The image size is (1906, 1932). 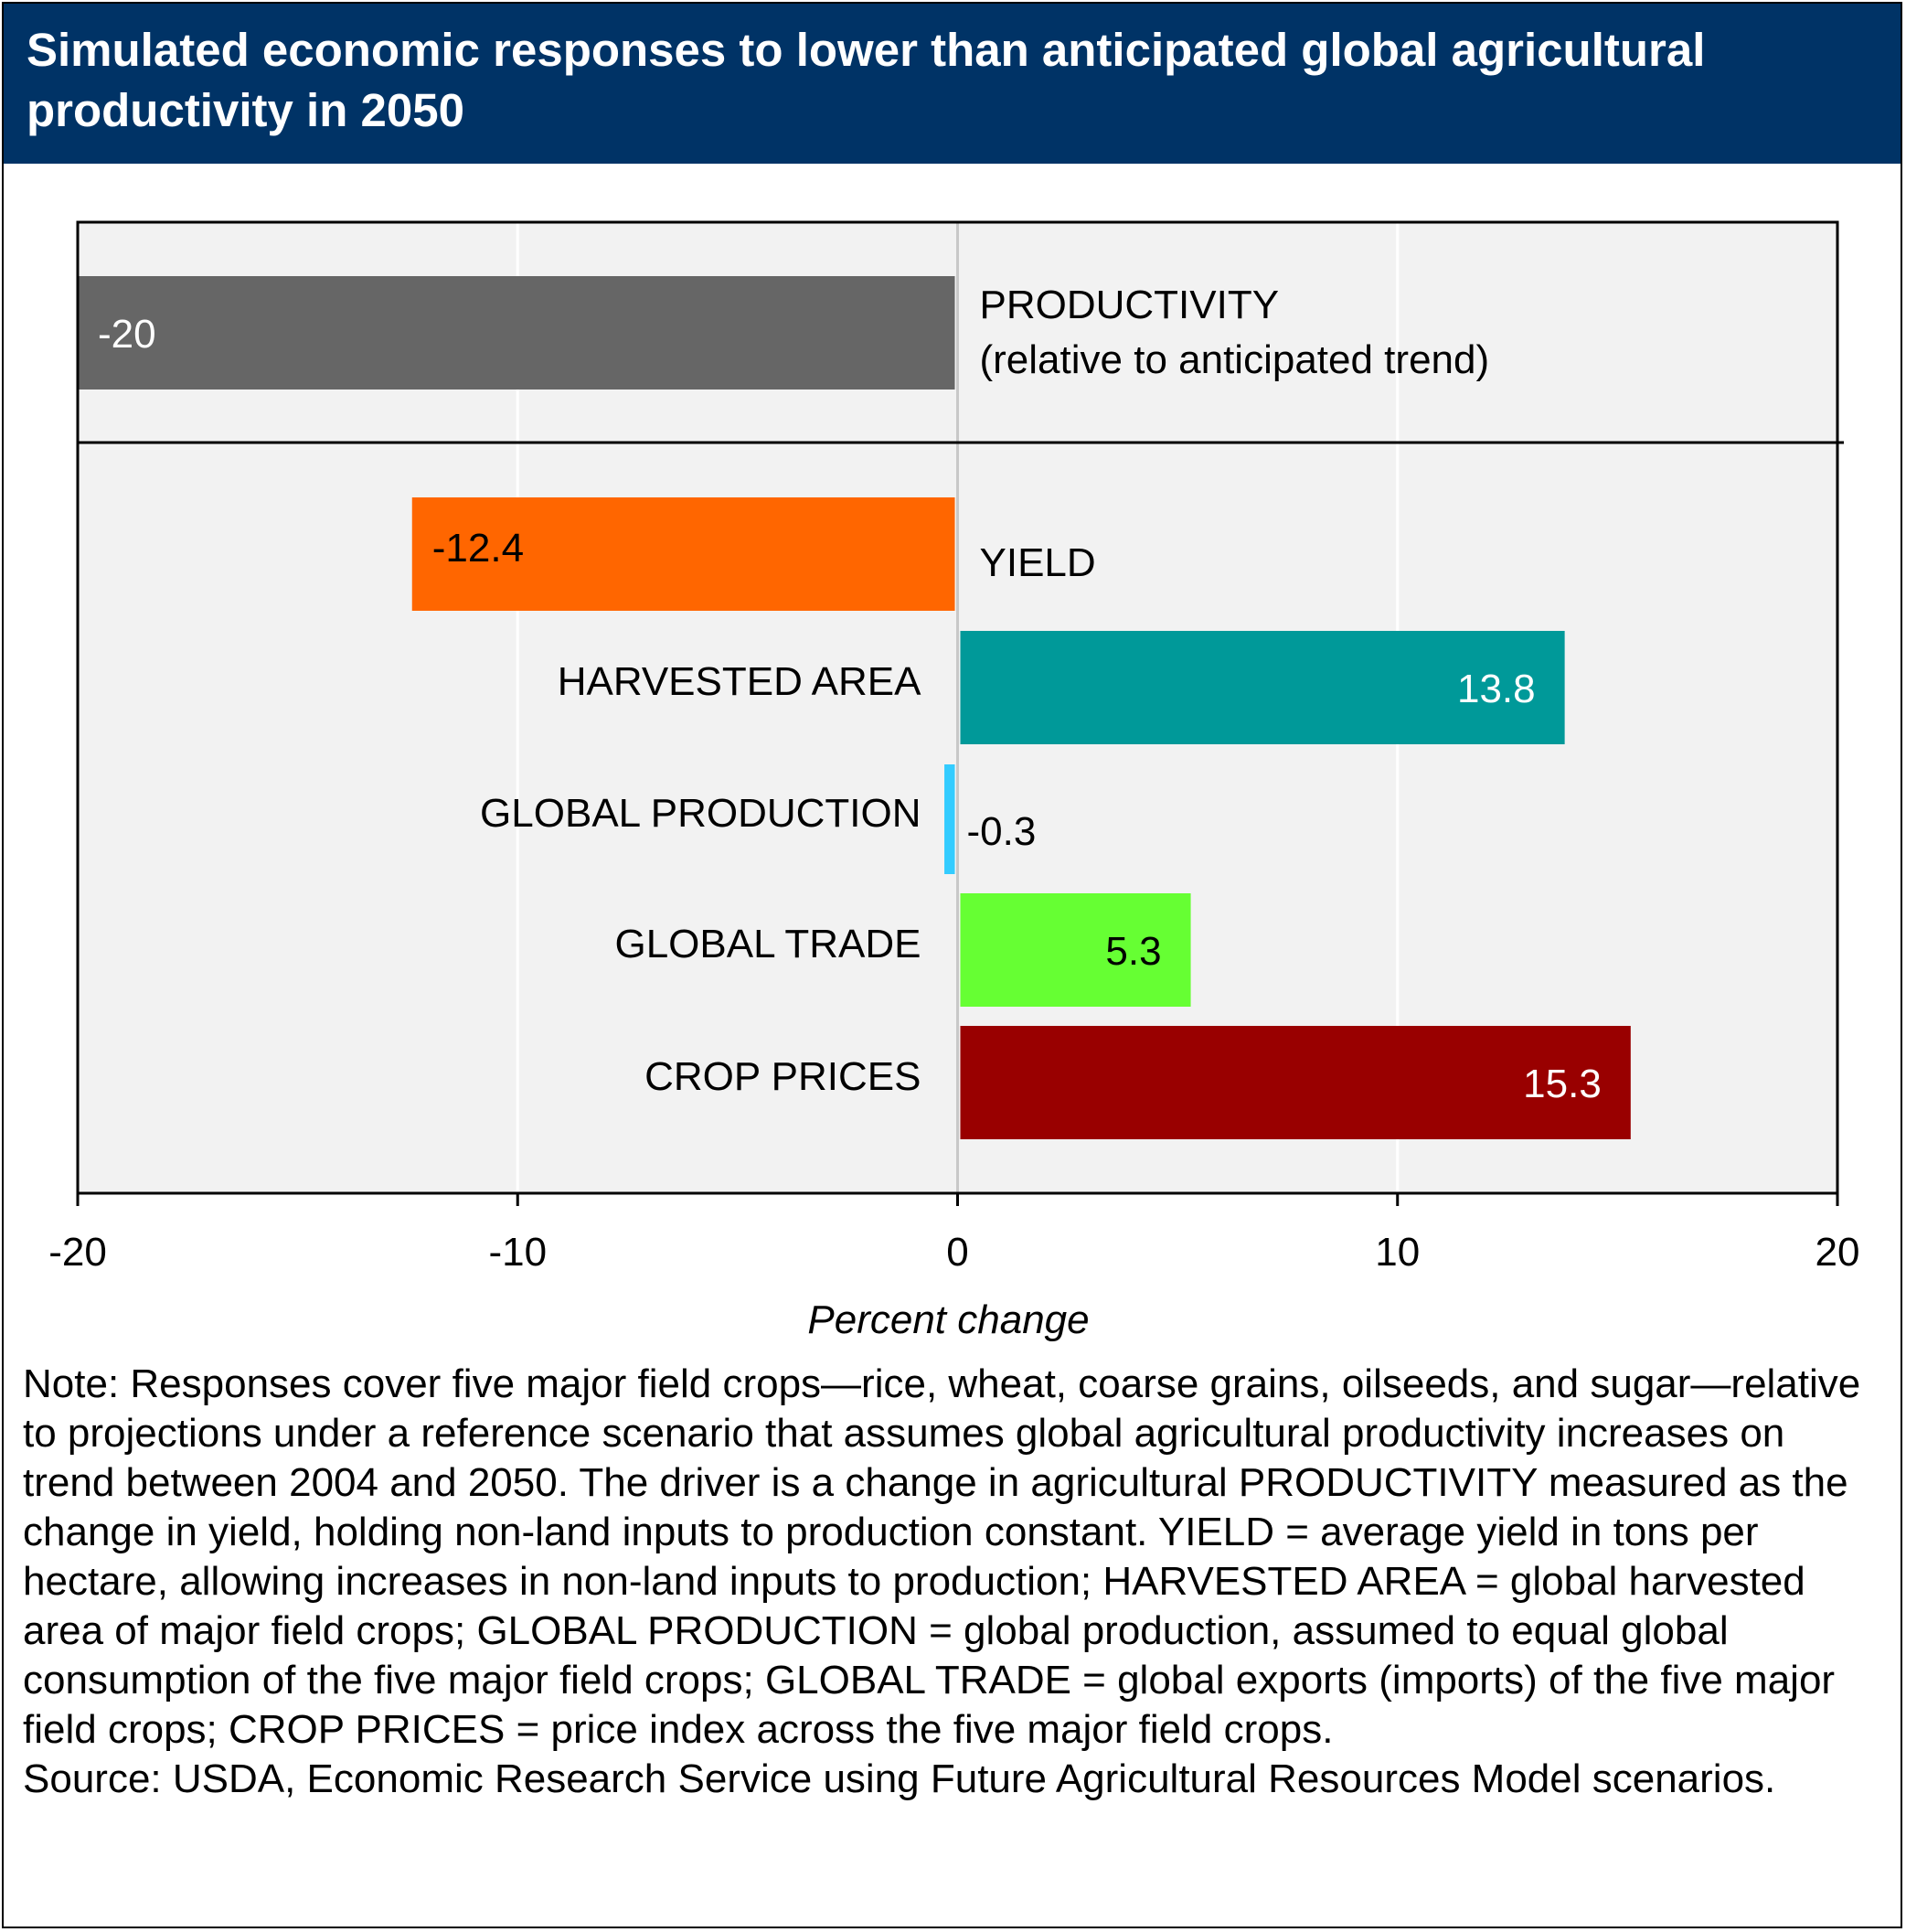 I want to click on data-label: -0.3, so click(x=1002, y=831).